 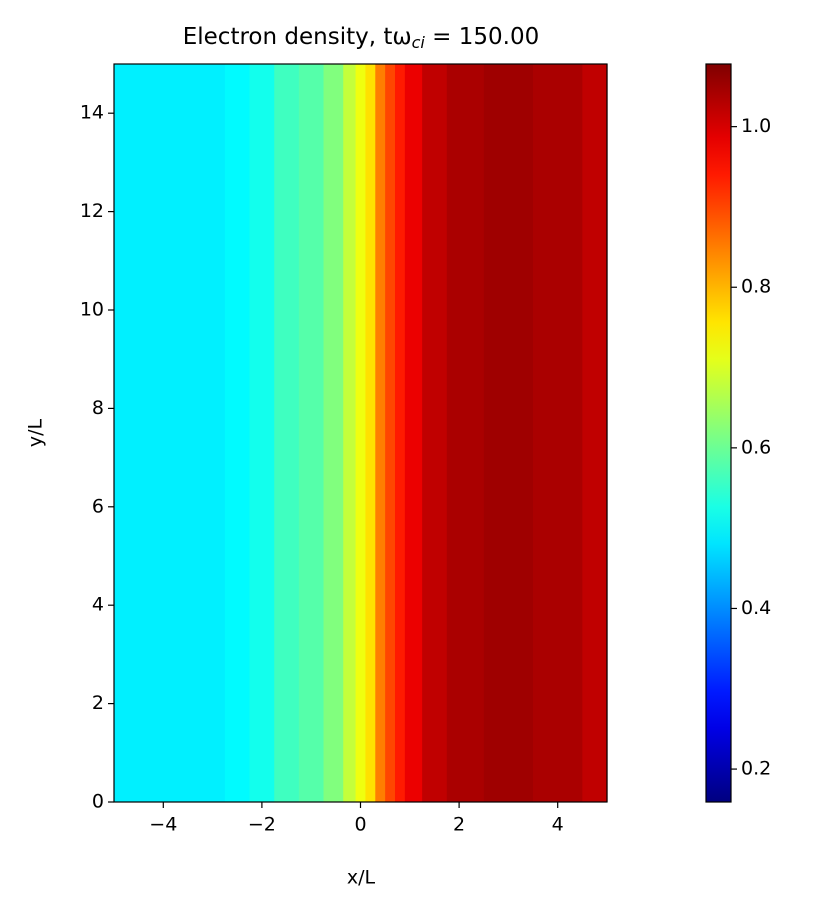 What do you see at coordinates (92, 113) in the screenshot?
I see `y-tick-label: 14` at bounding box center [92, 113].